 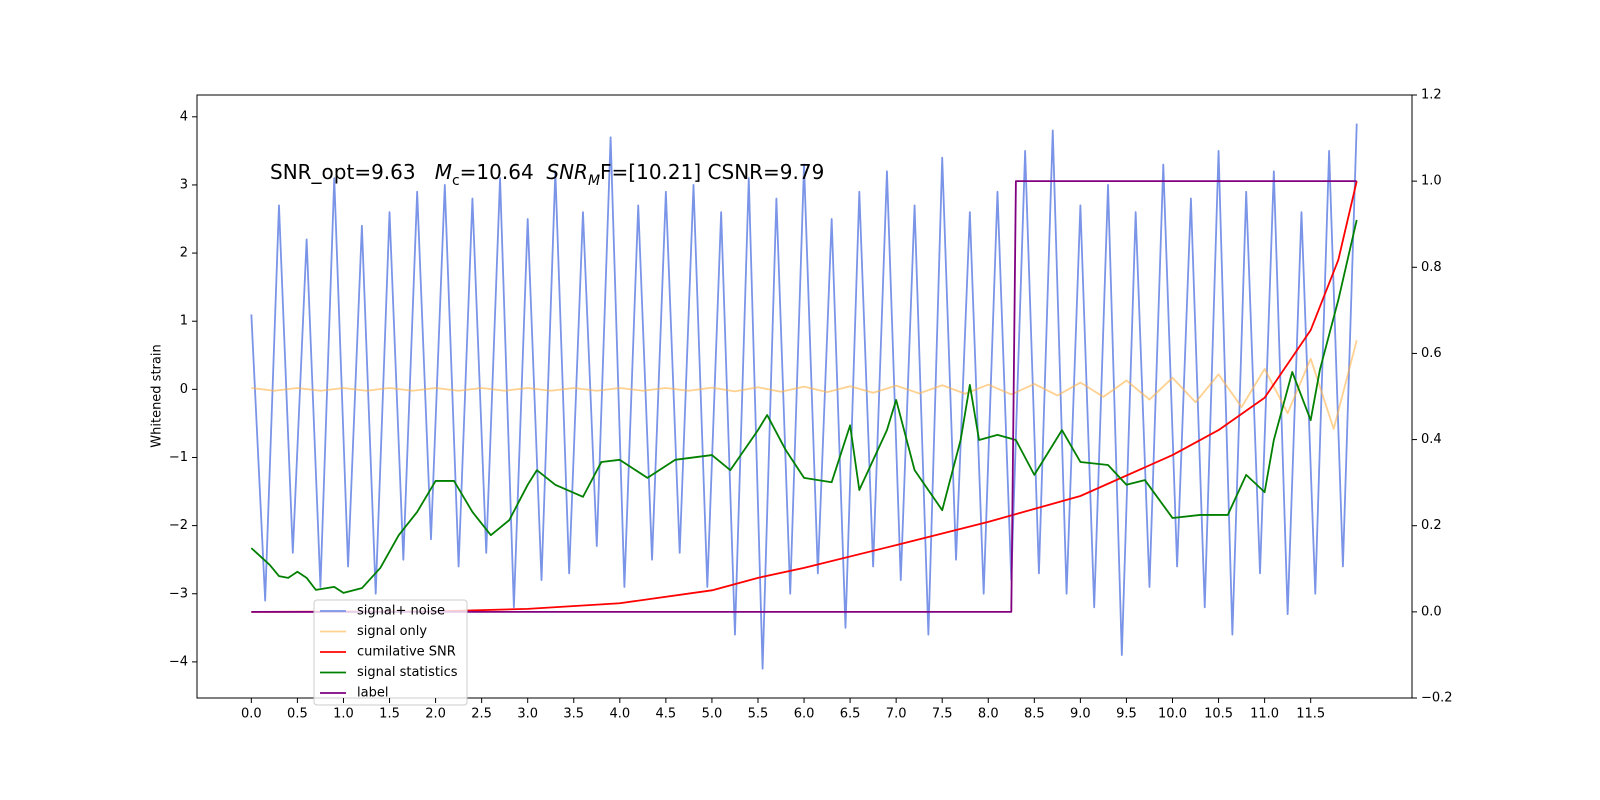 What do you see at coordinates (456, 181) in the screenshot?
I see `annotation-part: c` at bounding box center [456, 181].